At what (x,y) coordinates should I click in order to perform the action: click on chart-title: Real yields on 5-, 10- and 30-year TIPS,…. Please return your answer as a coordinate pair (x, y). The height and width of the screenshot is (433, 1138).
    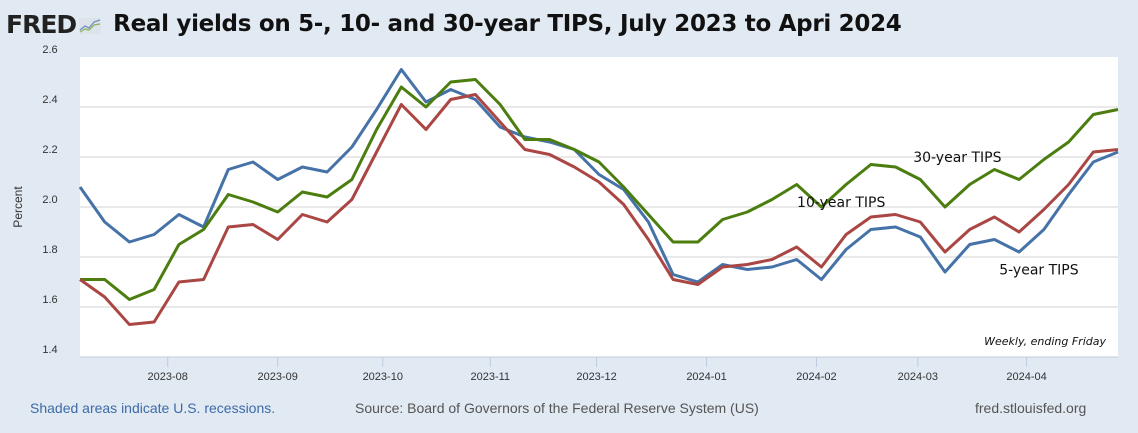
    Looking at the image, I should click on (507, 24).